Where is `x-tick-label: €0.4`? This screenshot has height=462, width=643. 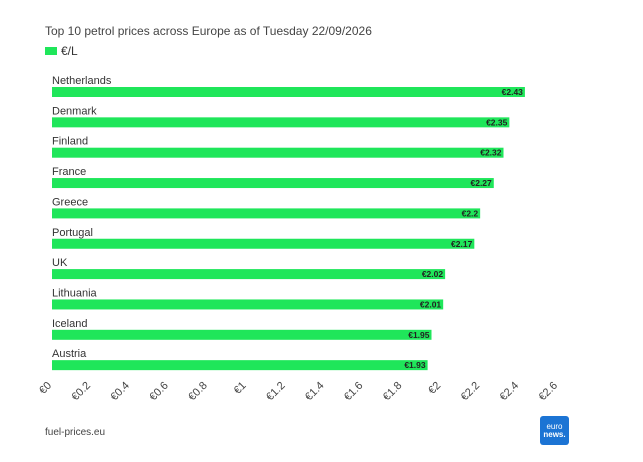
x-tick-label: €0.4 is located at coordinates (120, 392).